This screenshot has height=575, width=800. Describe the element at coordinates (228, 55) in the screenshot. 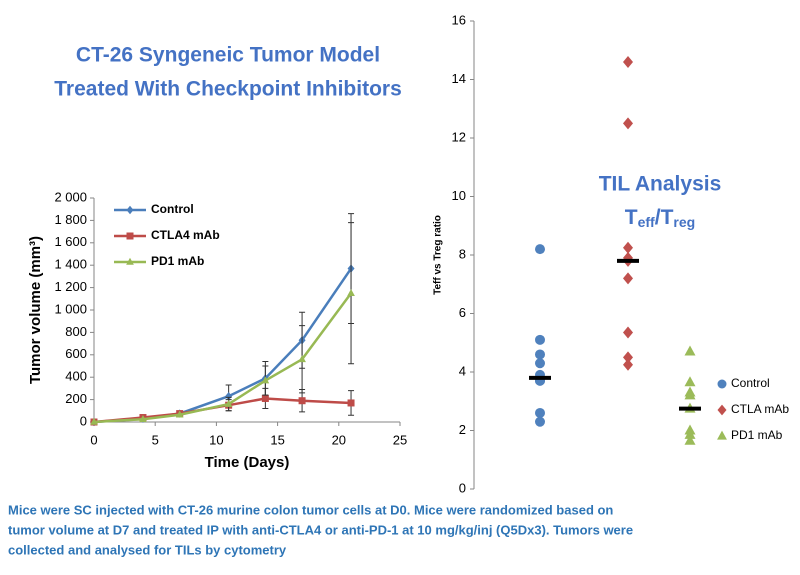

I see `title-line: CT-26 Syngeneic Tumor Model` at that location.